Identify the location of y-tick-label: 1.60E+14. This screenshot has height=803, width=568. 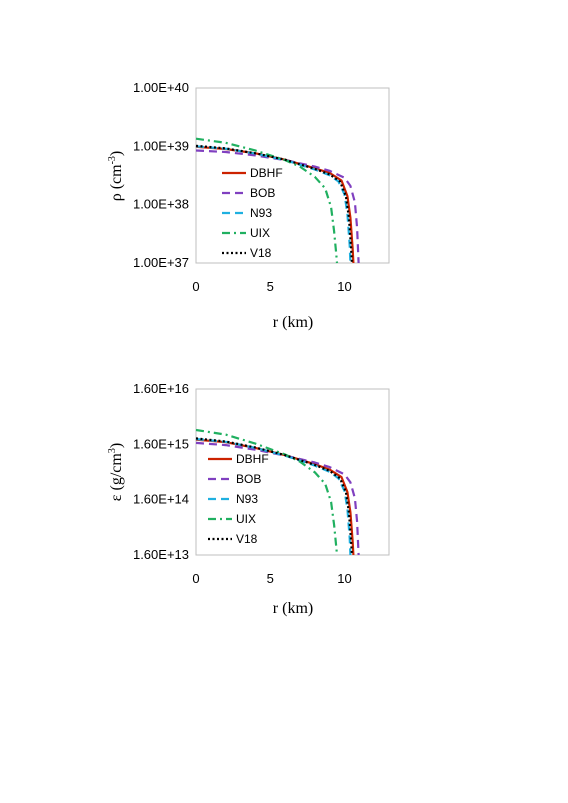
(161, 499).